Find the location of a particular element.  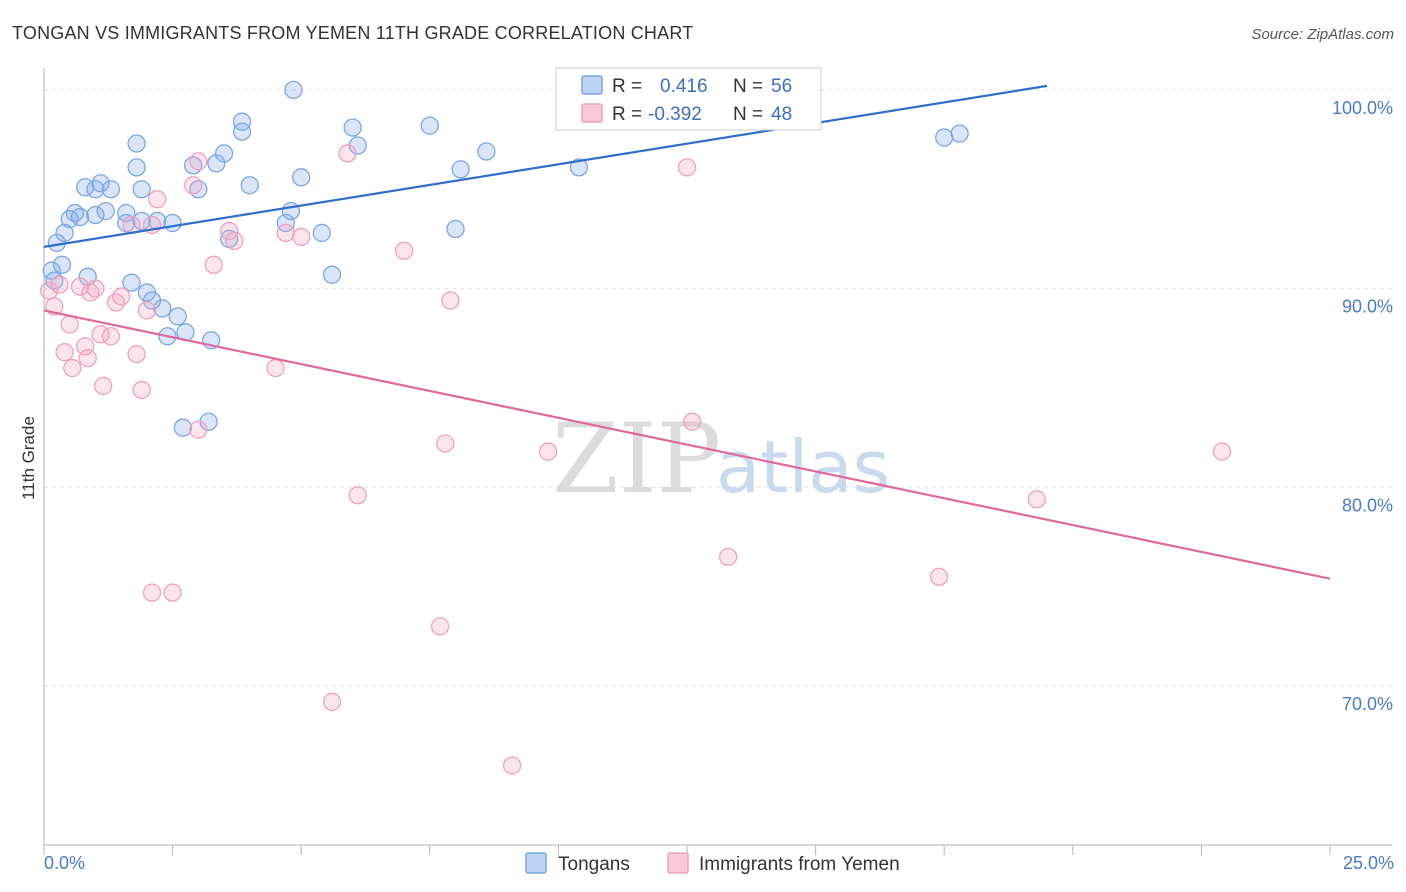

tongans-swatch-icon is located at coordinates (592, 85).